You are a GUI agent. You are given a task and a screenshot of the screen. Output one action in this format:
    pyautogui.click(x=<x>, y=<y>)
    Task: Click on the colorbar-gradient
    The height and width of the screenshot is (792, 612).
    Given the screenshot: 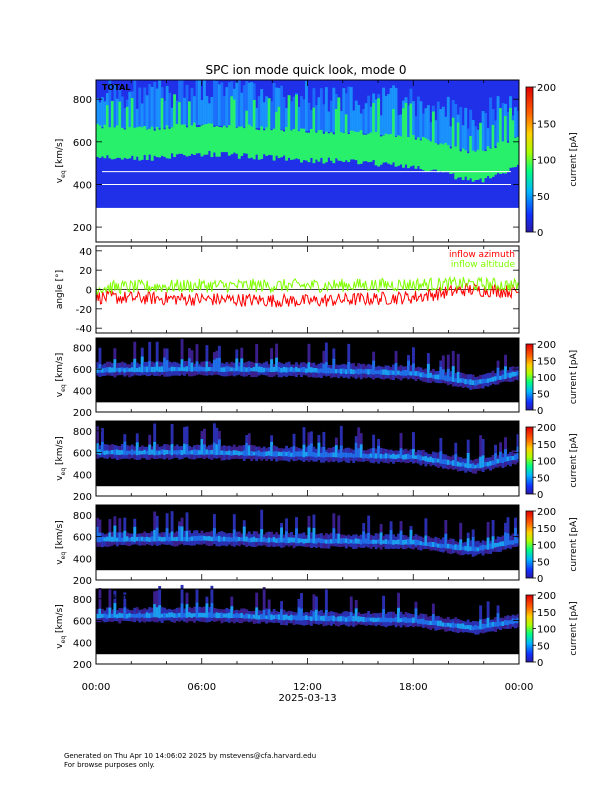 What is the action you would take?
    pyautogui.click(x=529, y=628)
    